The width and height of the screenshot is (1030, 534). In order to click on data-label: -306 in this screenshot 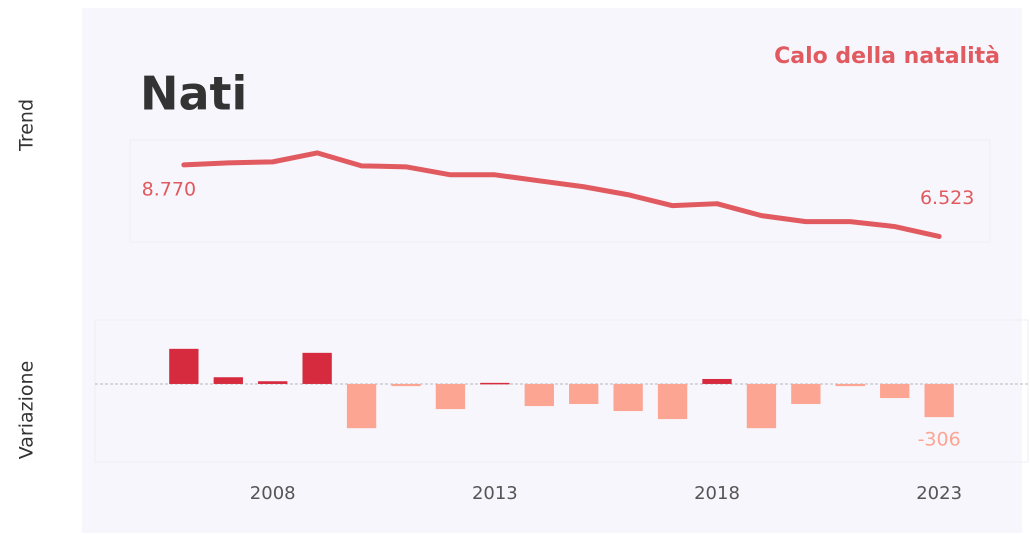, I will do `click(939, 440)`.